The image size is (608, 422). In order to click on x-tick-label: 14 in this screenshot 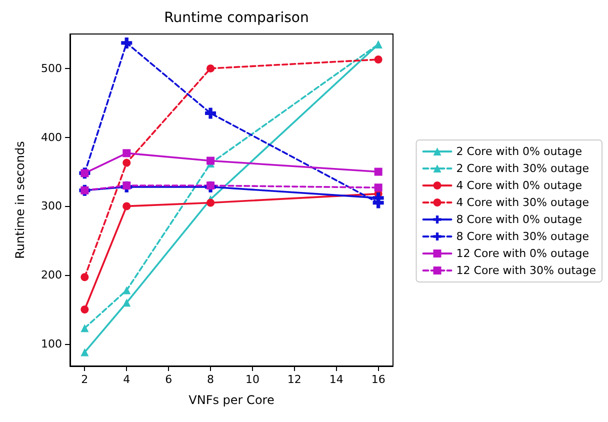, I will do `click(336, 379)`.